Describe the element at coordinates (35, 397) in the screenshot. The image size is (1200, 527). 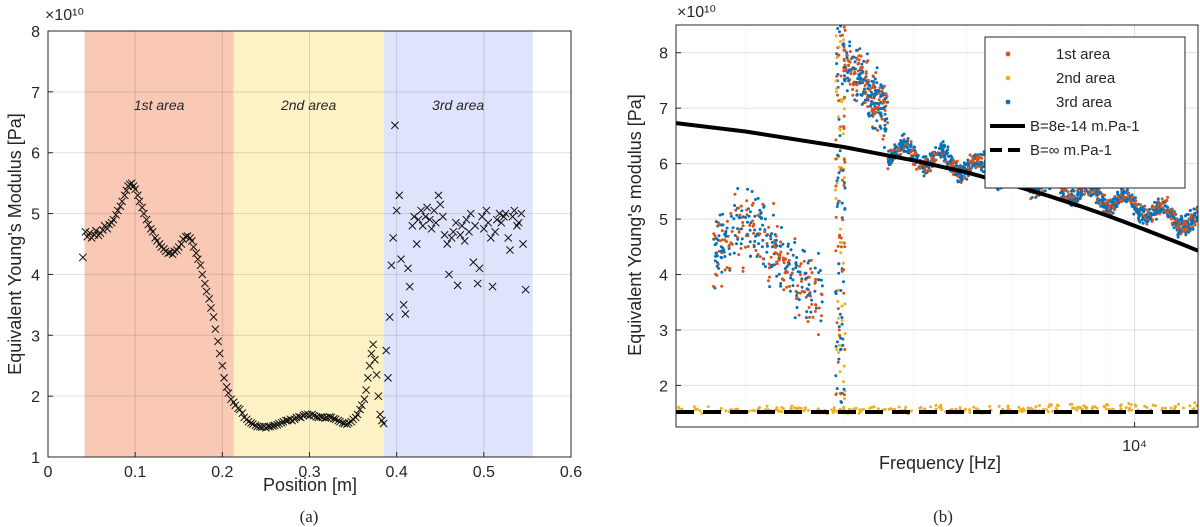
I see `y-tick-label: 2` at that location.